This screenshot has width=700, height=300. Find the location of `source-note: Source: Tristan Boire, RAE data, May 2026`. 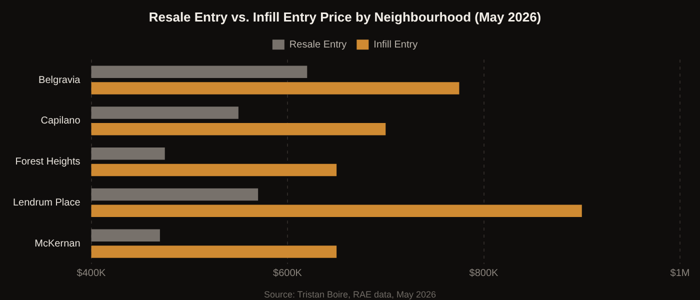

source-note: Source: Tristan Boire, RAE data, May 2026 is located at coordinates (350, 294).